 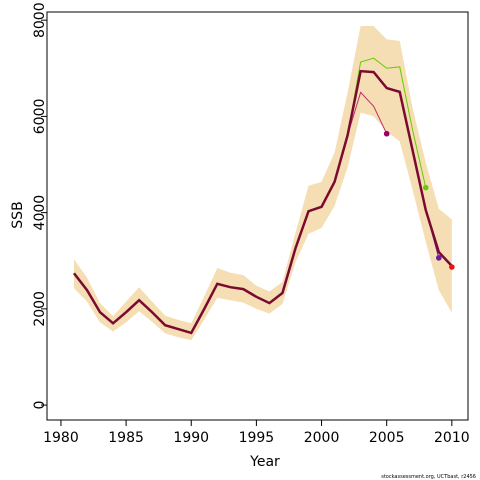 What do you see at coordinates (191, 438) in the screenshot?
I see `x-tick-label: 1990` at bounding box center [191, 438].